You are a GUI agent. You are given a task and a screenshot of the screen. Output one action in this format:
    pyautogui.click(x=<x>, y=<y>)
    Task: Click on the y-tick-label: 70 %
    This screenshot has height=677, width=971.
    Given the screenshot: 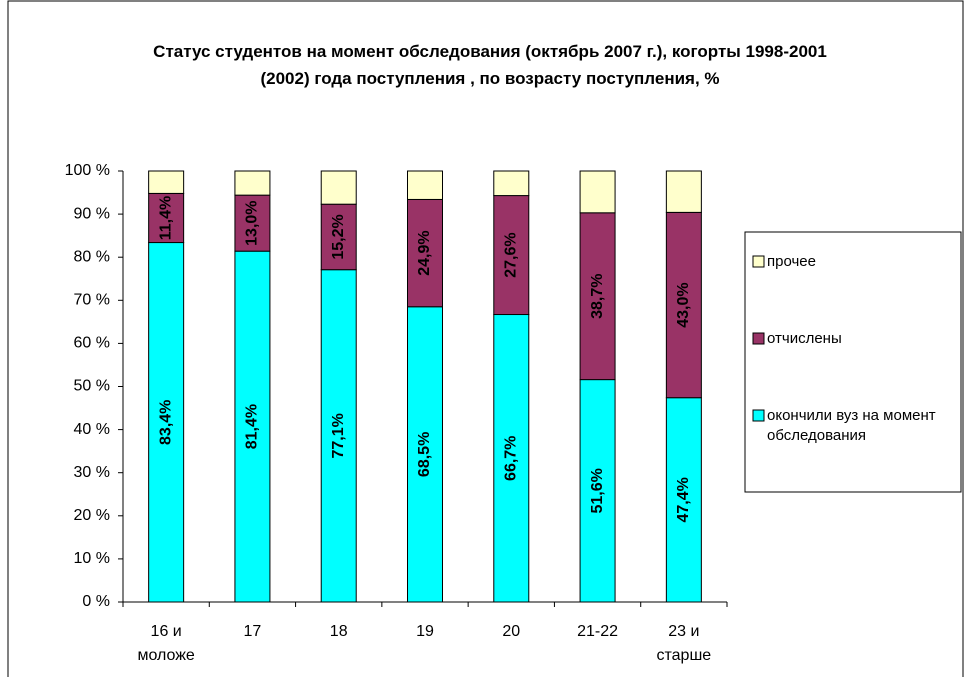 What is the action you would take?
    pyautogui.click(x=92, y=300)
    